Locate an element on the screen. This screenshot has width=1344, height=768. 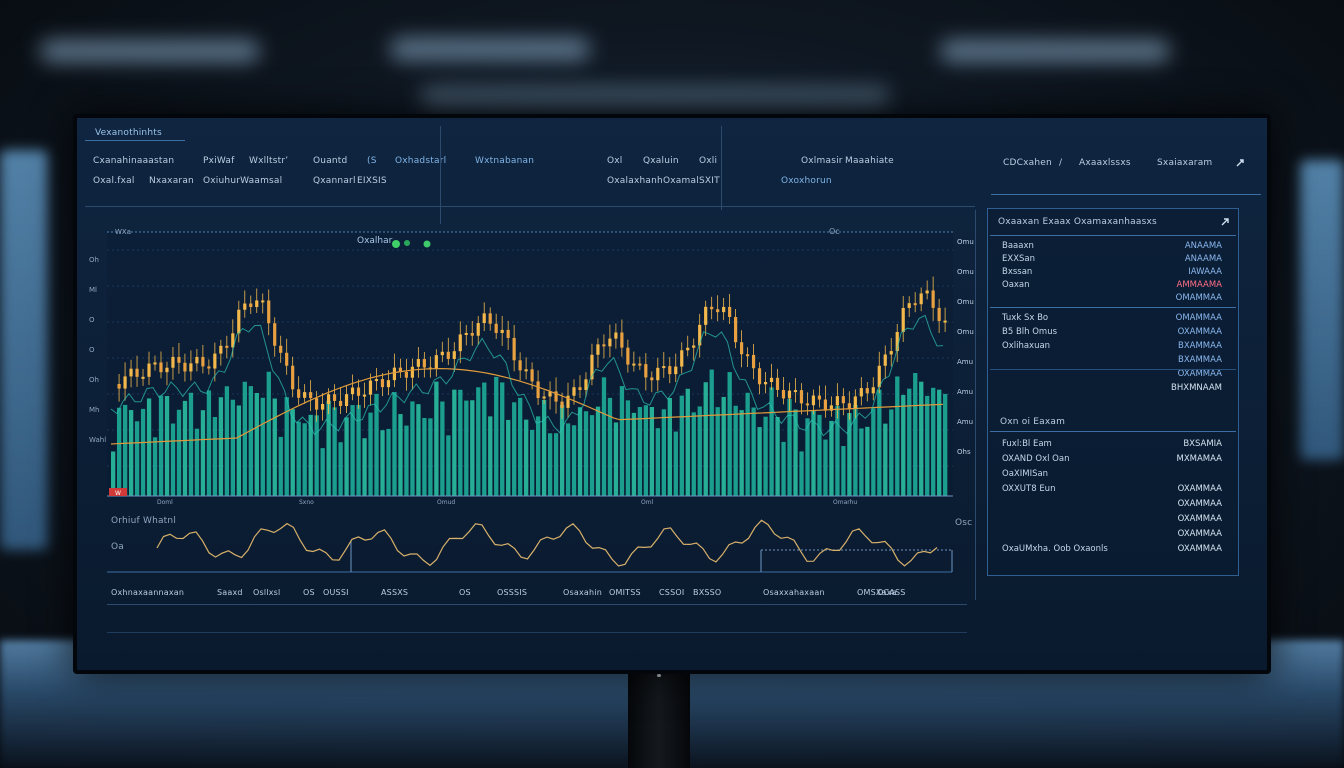
footer-item: OSSSIS is located at coordinates (512, 592).